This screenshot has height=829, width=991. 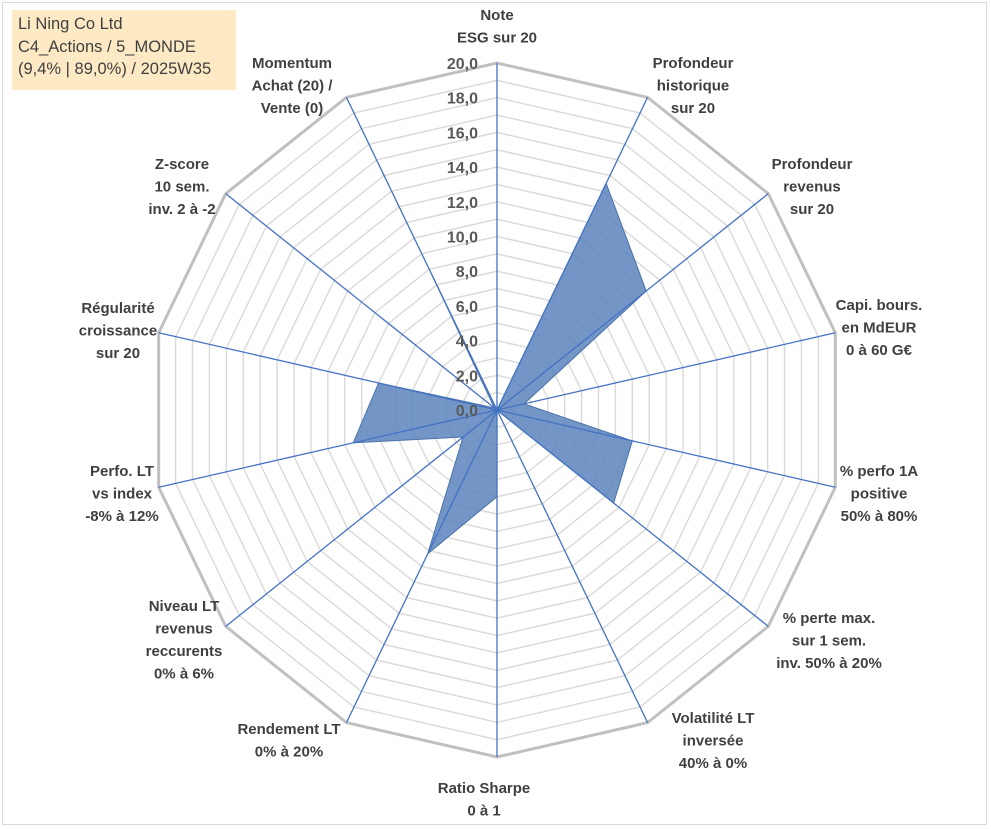 What do you see at coordinates (184, 606) in the screenshot?
I see `axis-label-line: Niveau LT` at bounding box center [184, 606].